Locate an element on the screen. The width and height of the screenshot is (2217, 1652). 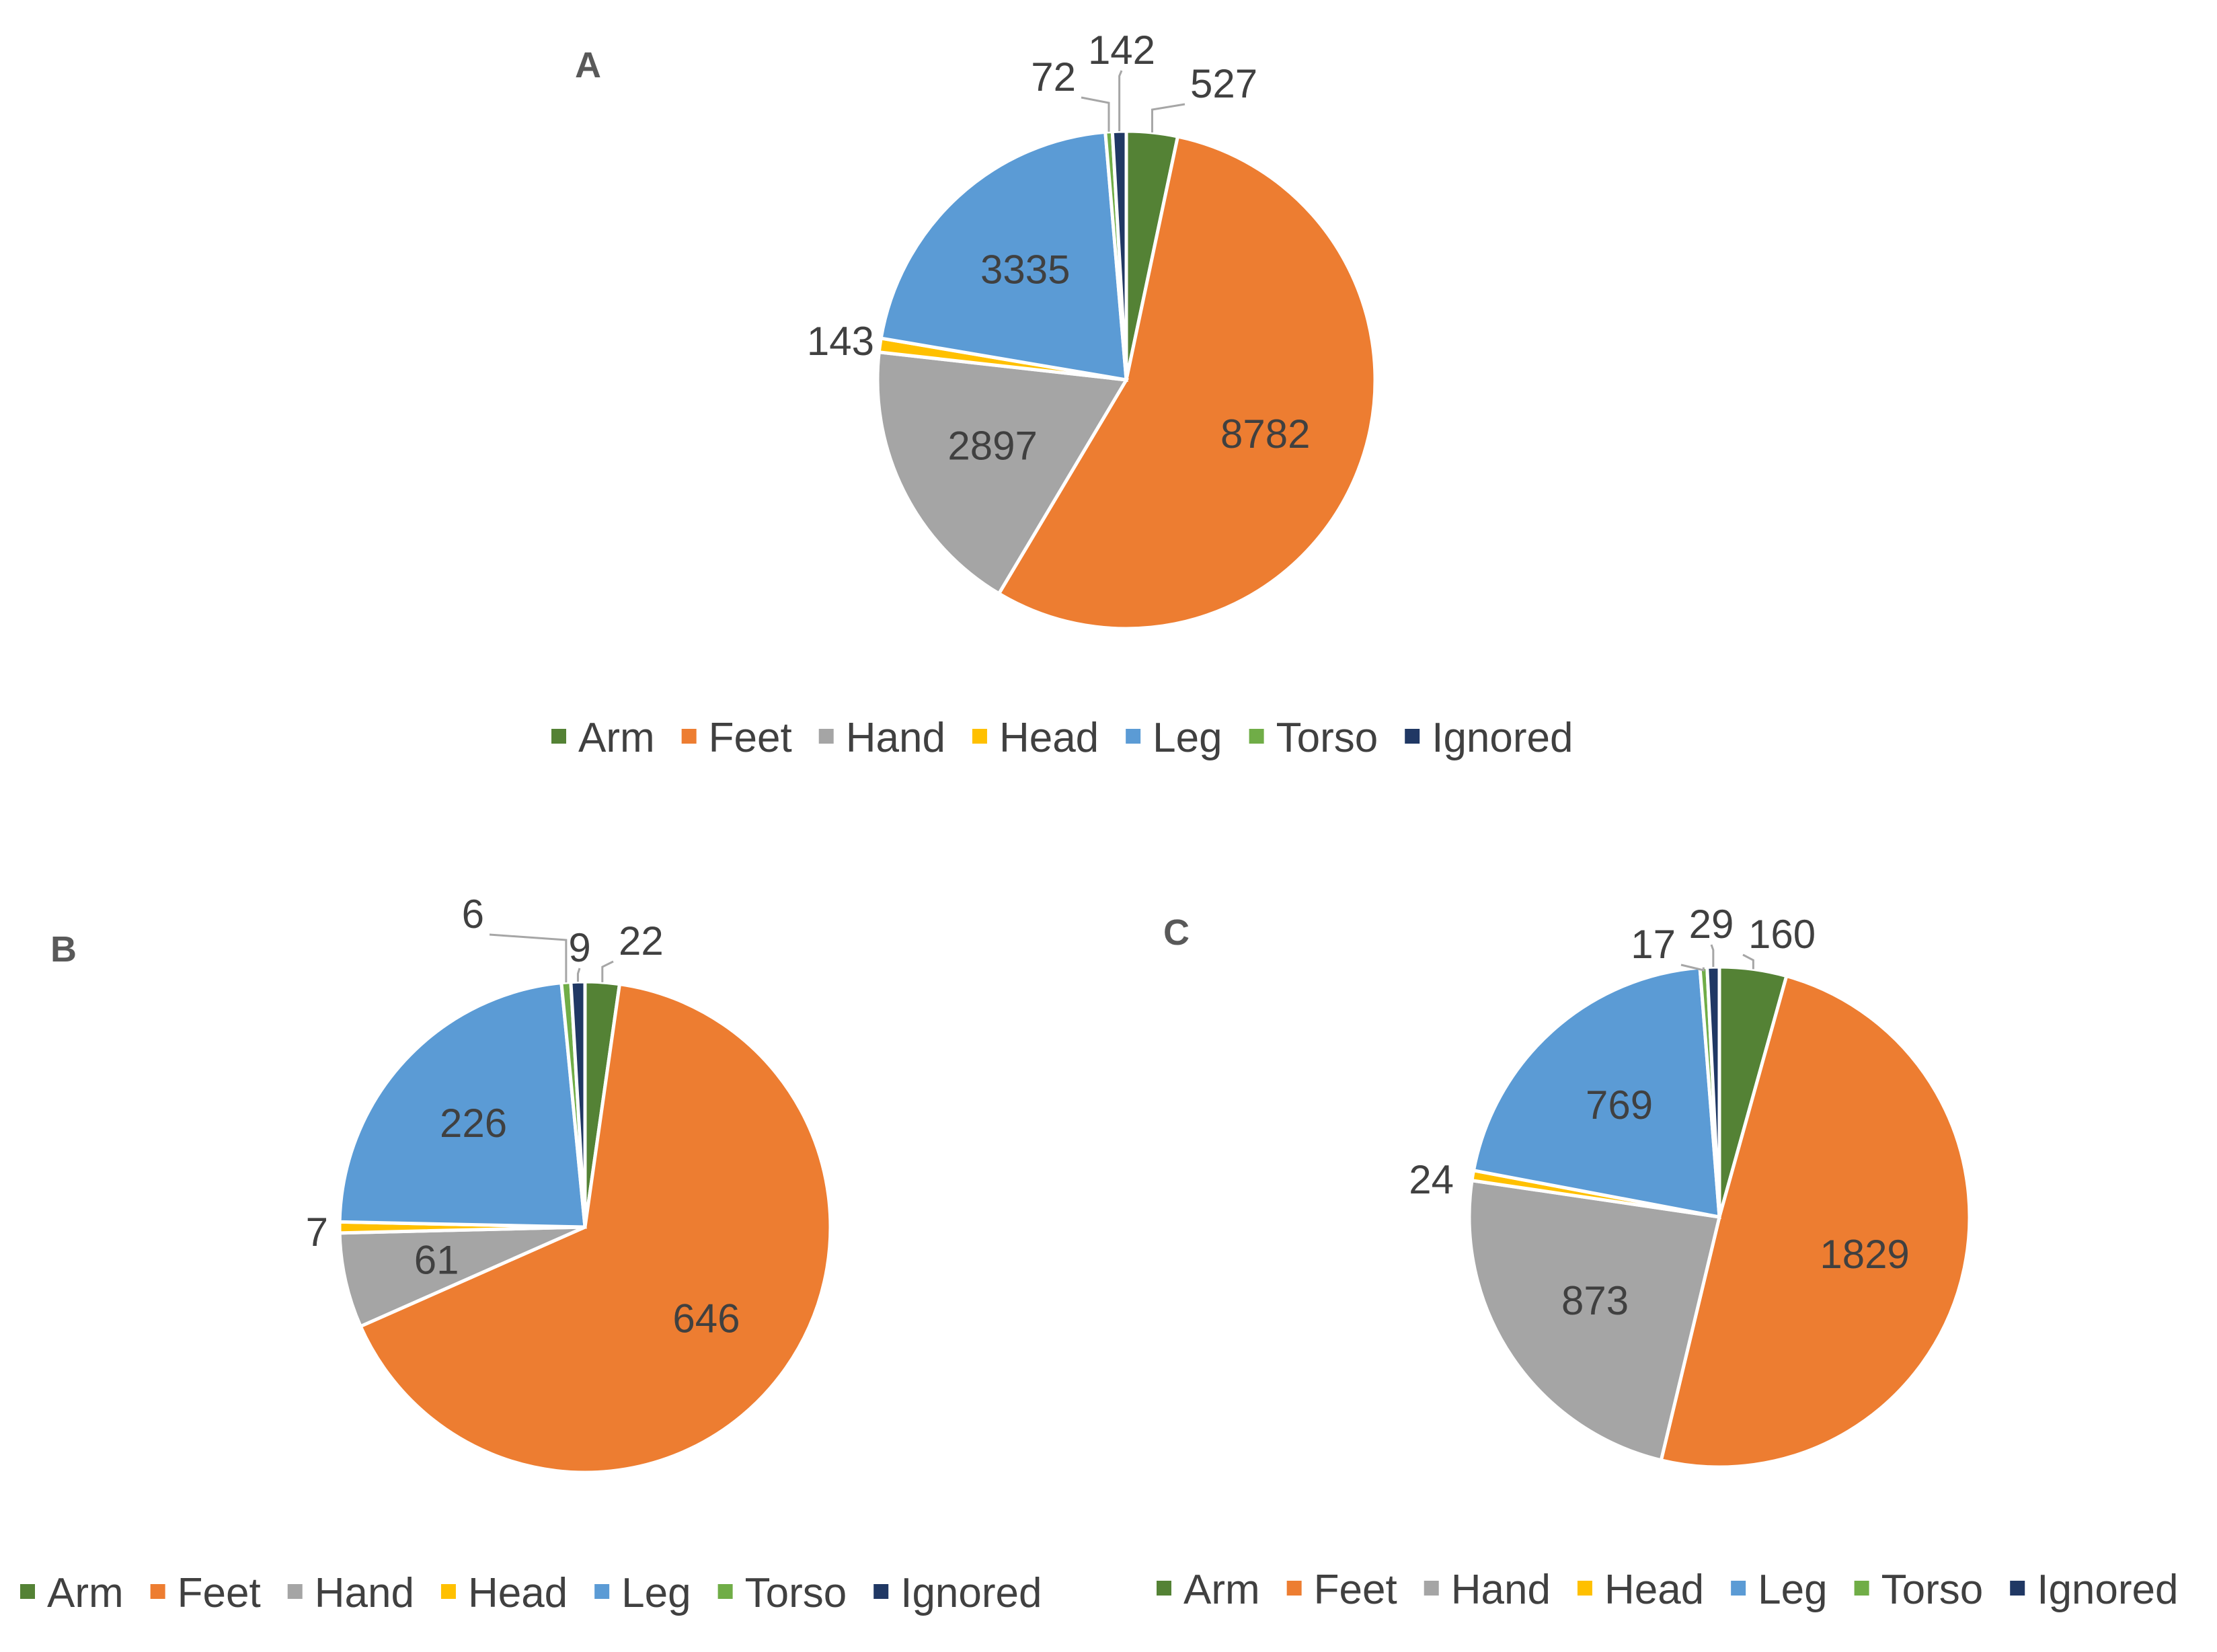
legend-swatch-head-c is located at coordinates (1584, 1588).